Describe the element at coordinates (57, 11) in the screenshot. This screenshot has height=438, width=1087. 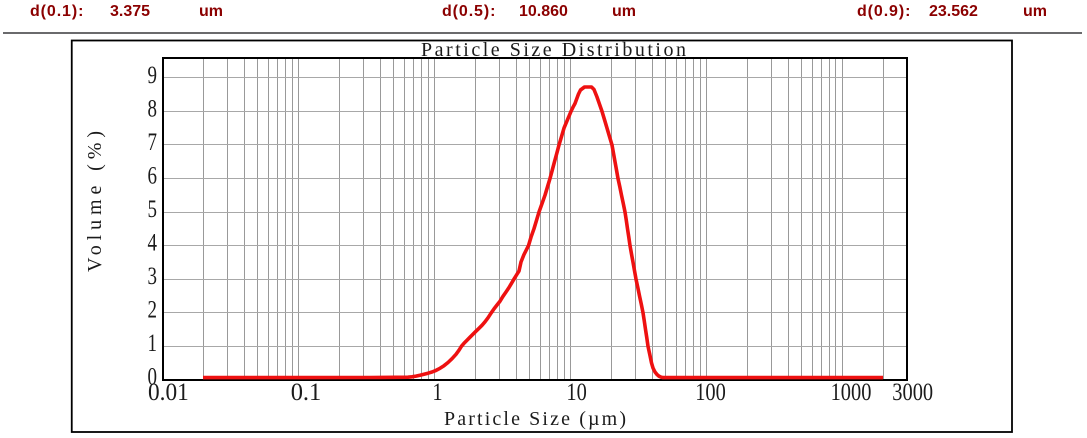
I see `svg-text: d(0.1):` at that location.